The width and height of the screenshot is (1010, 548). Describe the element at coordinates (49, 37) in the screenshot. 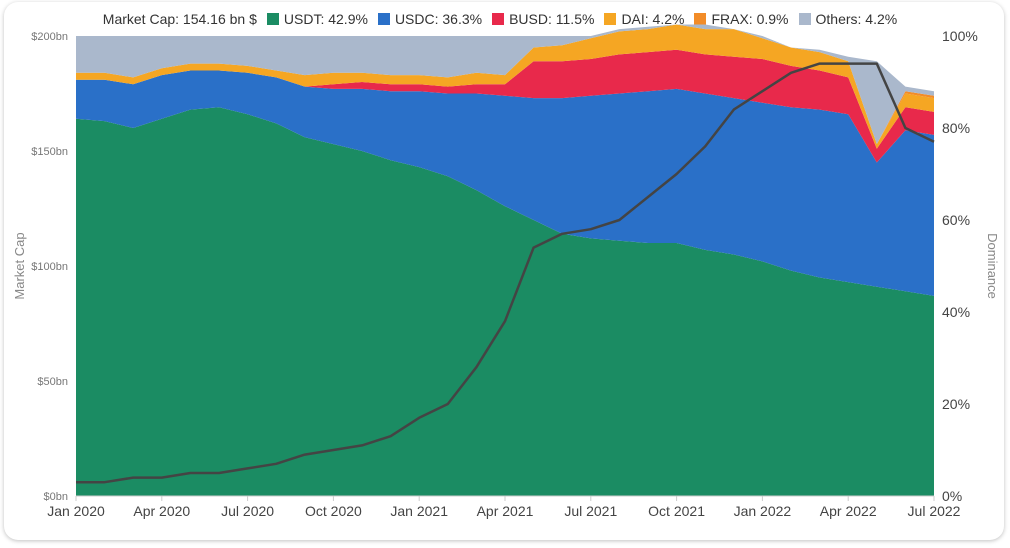

I see `left-tick-label: $200bn` at that location.